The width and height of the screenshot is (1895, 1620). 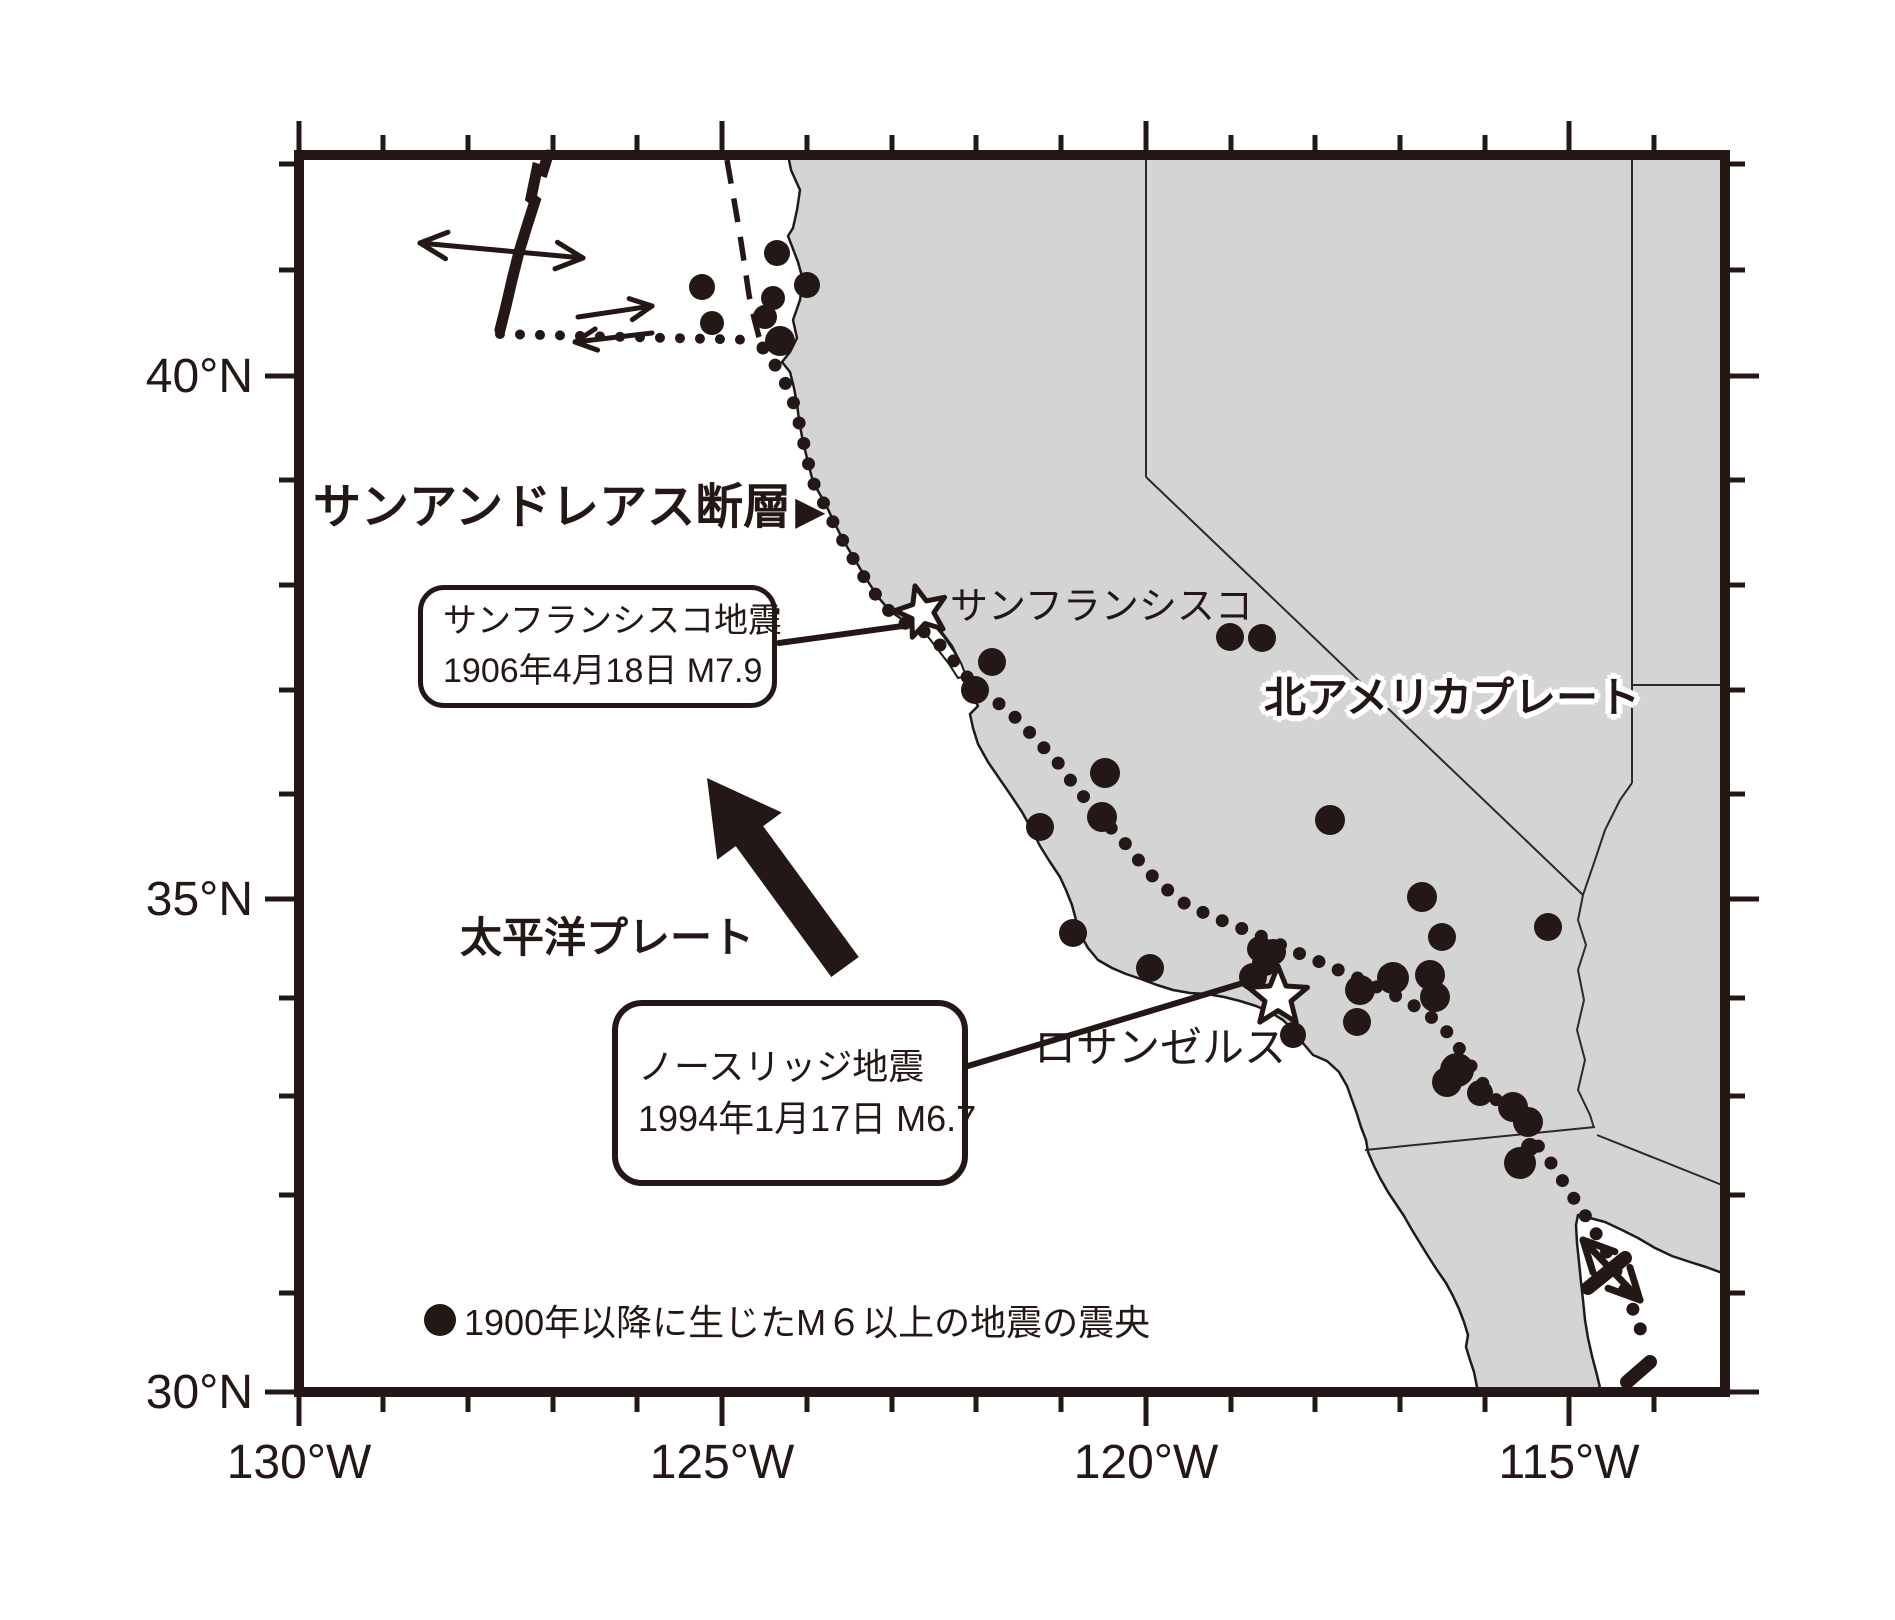 What do you see at coordinates (920, 611) in the screenshot?
I see `san-francisco-1906-star-icon` at bounding box center [920, 611].